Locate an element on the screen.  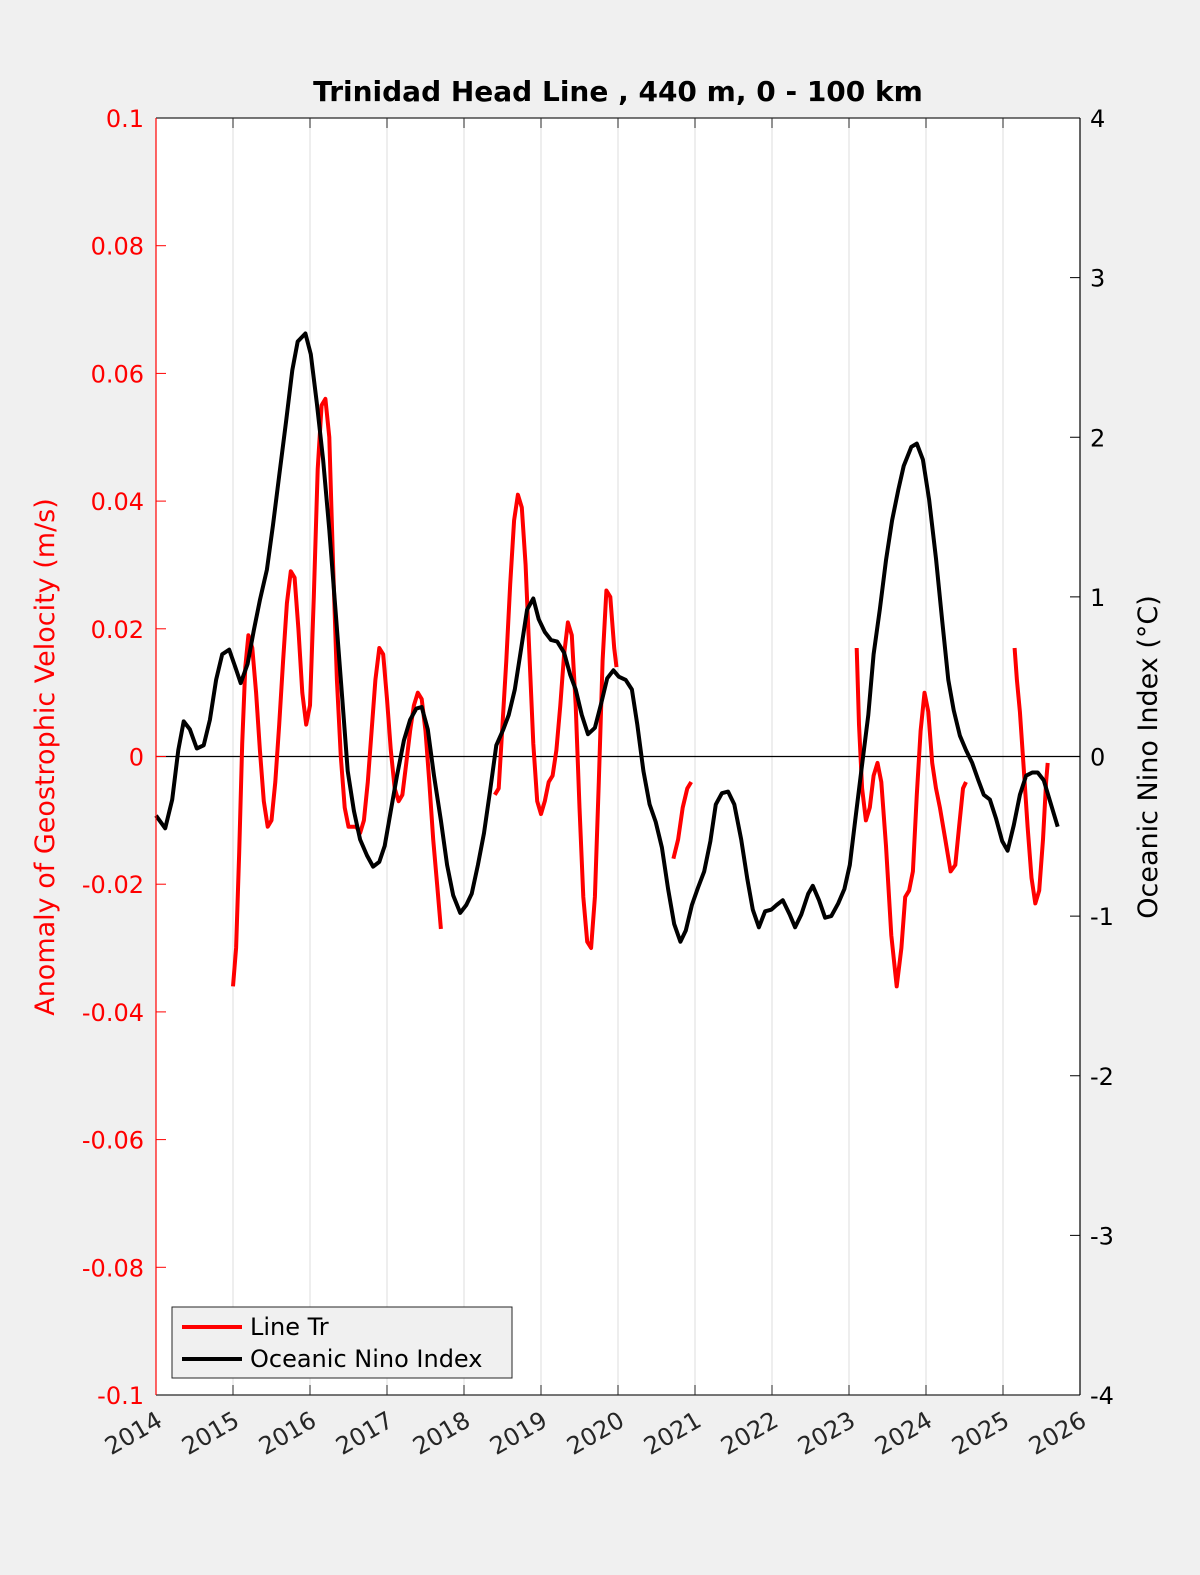
y-left-tick-label: -0.04 is located at coordinates (113, 1013).